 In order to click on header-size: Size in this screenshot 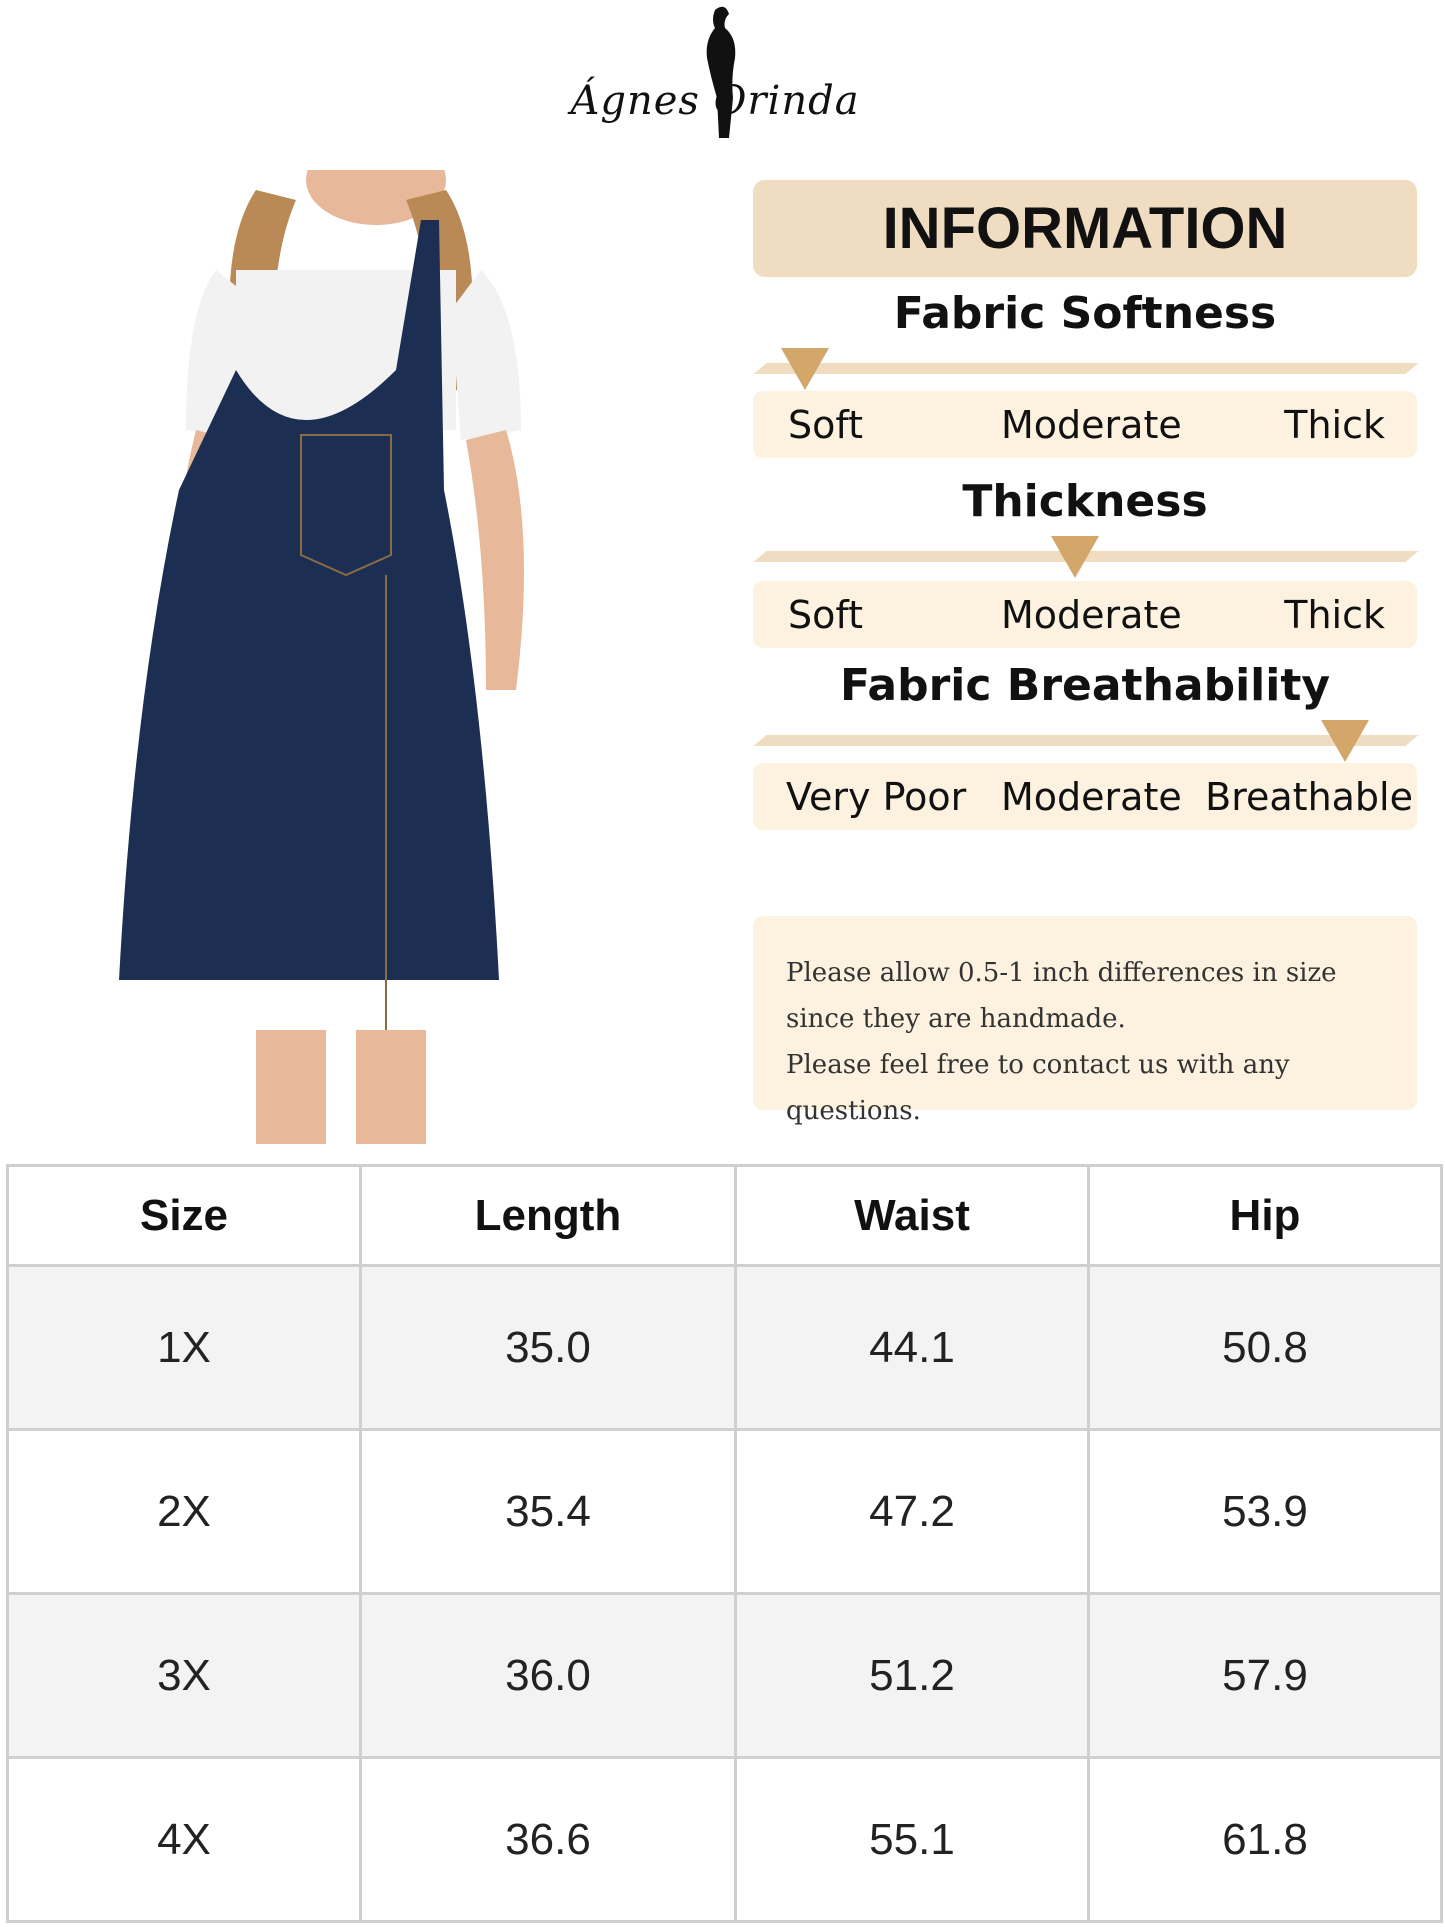, I will do `click(184, 1215)`.